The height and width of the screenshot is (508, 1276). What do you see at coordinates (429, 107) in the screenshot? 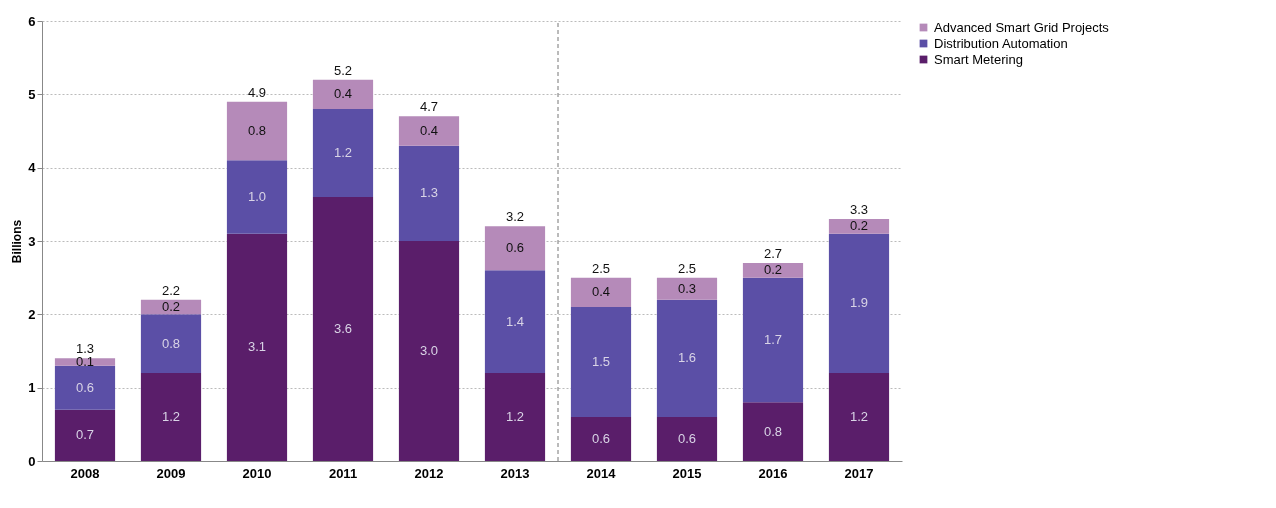
I see `total-label: 4.7` at bounding box center [429, 107].